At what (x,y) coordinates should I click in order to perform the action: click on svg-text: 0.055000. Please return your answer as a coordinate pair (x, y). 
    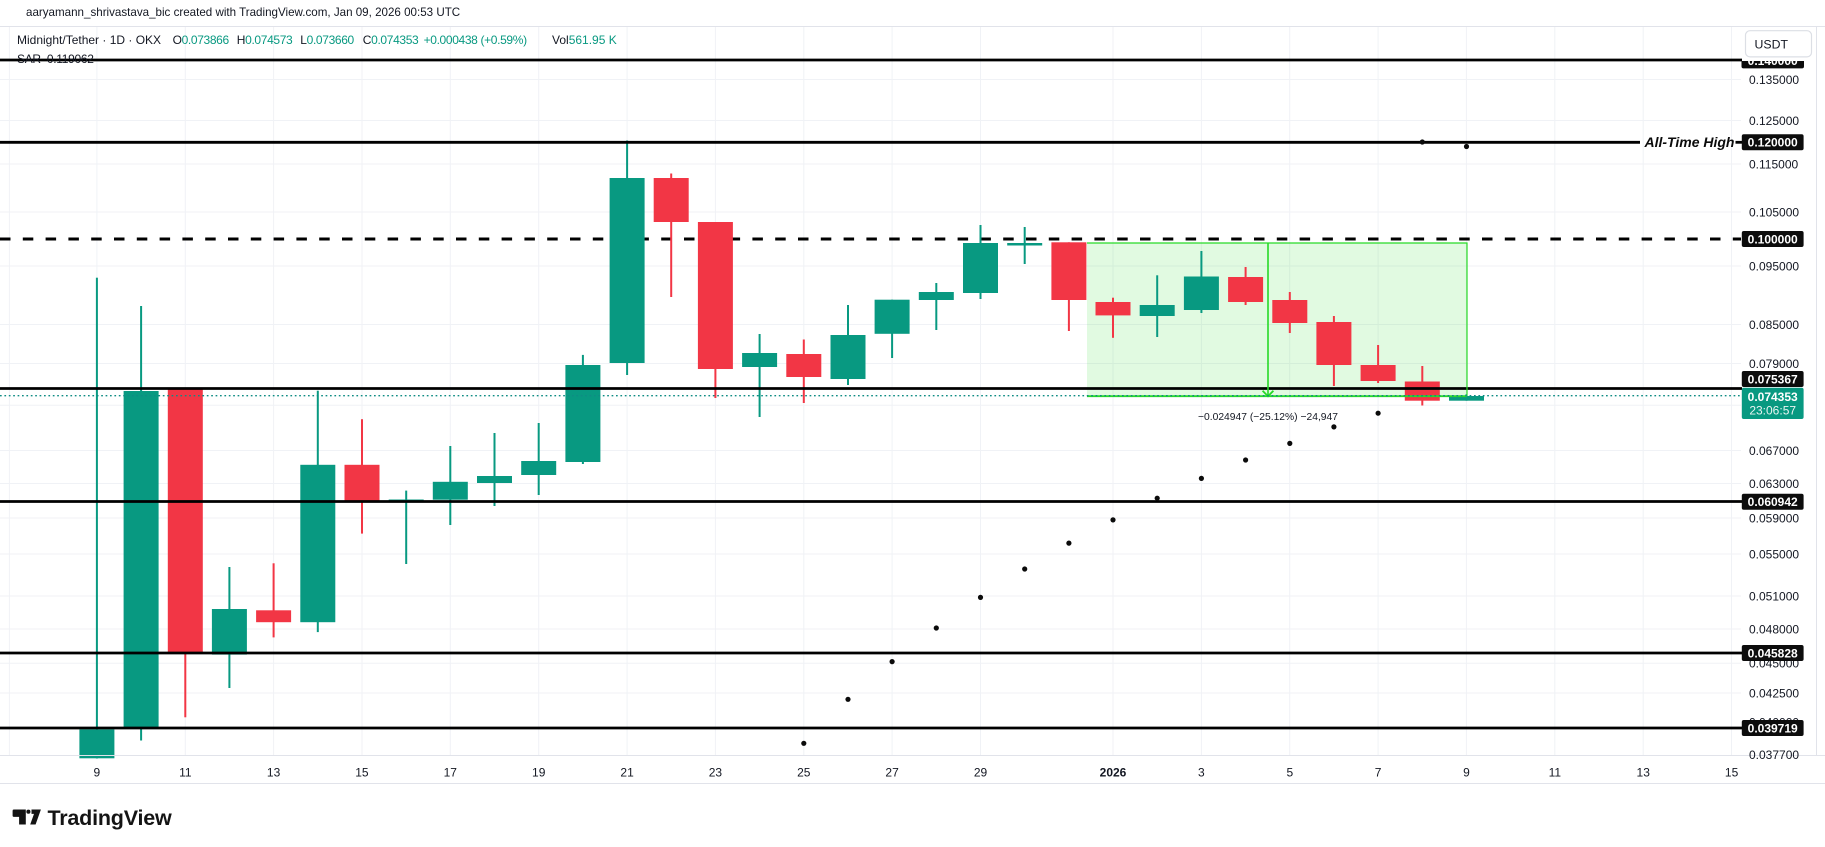
    Looking at the image, I should click on (1774, 554).